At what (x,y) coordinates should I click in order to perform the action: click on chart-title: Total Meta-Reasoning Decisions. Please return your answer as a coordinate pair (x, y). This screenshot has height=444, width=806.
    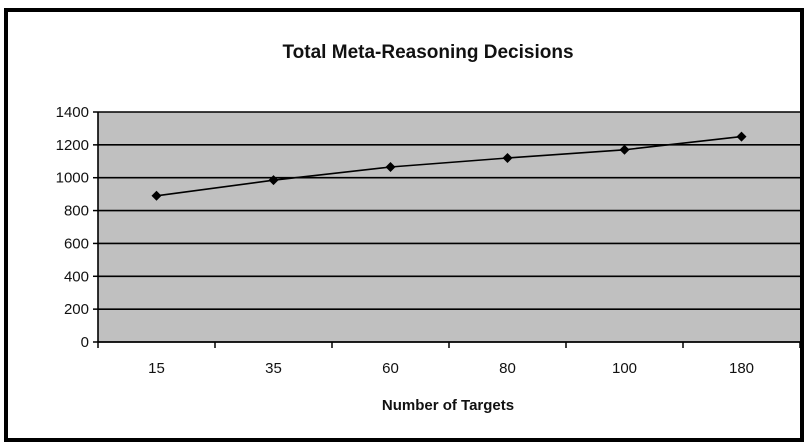
    Looking at the image, I should click on (427, 52).